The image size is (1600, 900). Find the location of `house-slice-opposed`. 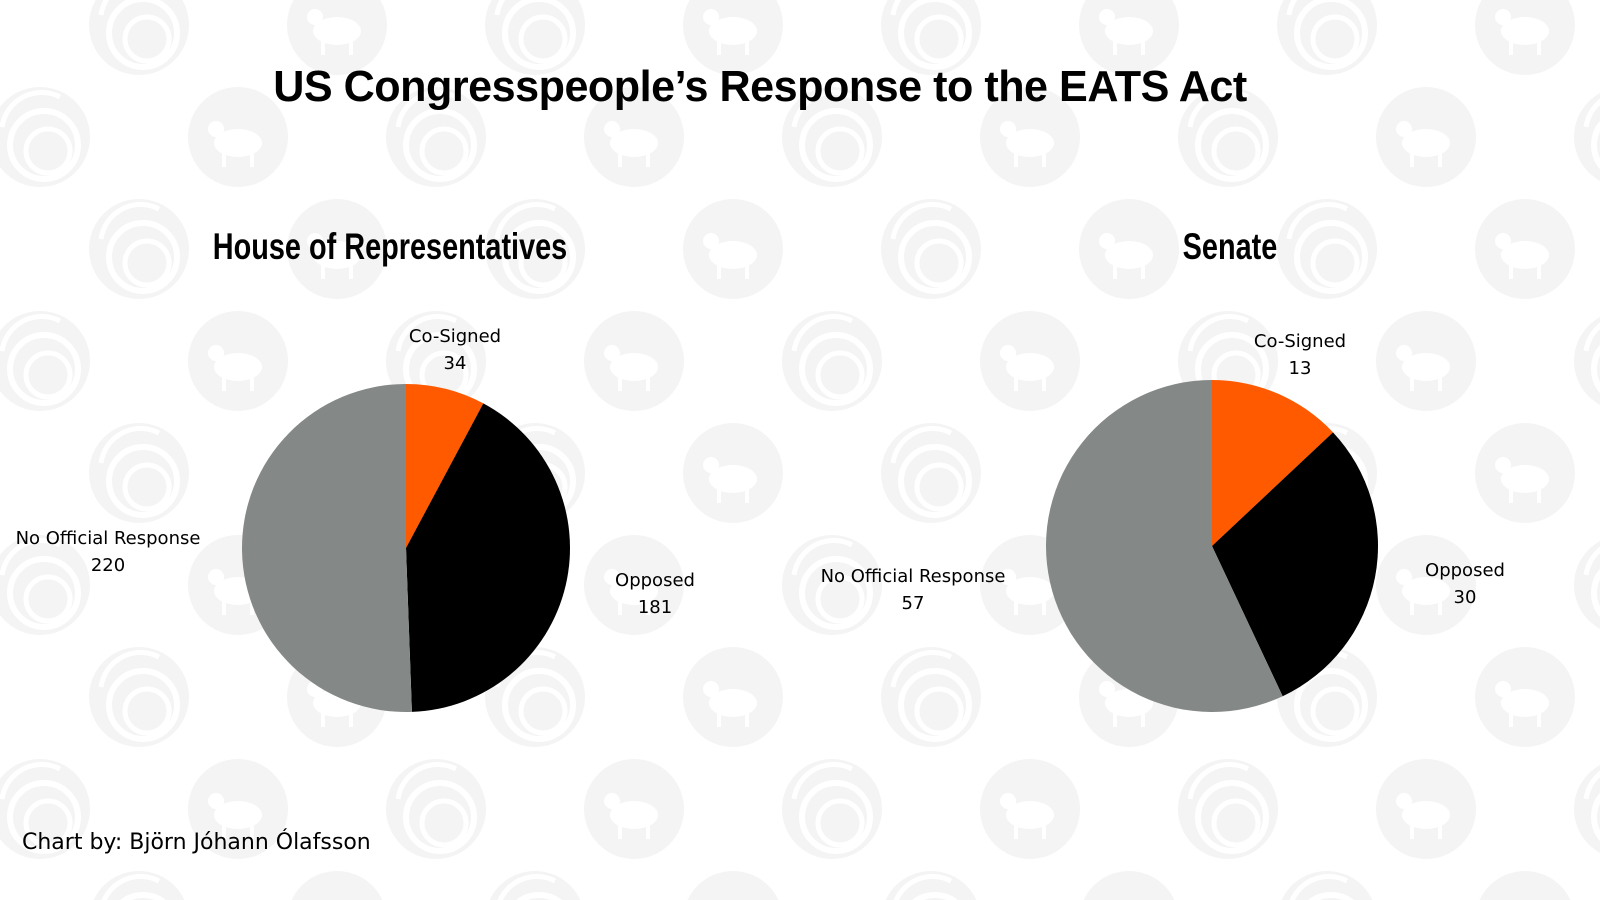

house-slice-opposed is located at coordinates (488, 557).